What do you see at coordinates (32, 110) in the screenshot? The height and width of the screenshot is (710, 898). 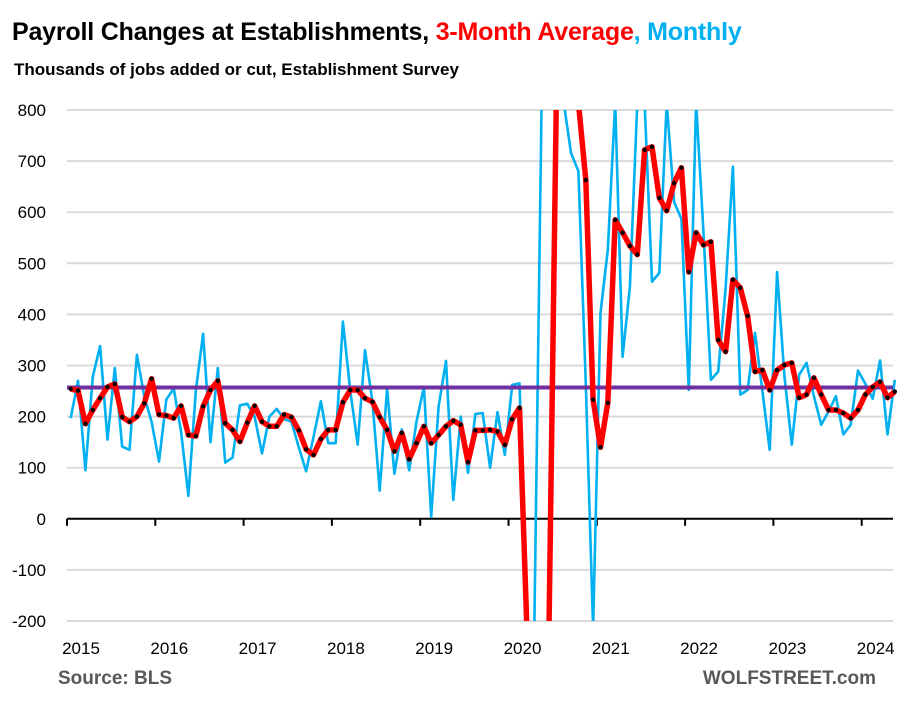 I see `y-tick-label: 800` at bounding box center [32, 110].